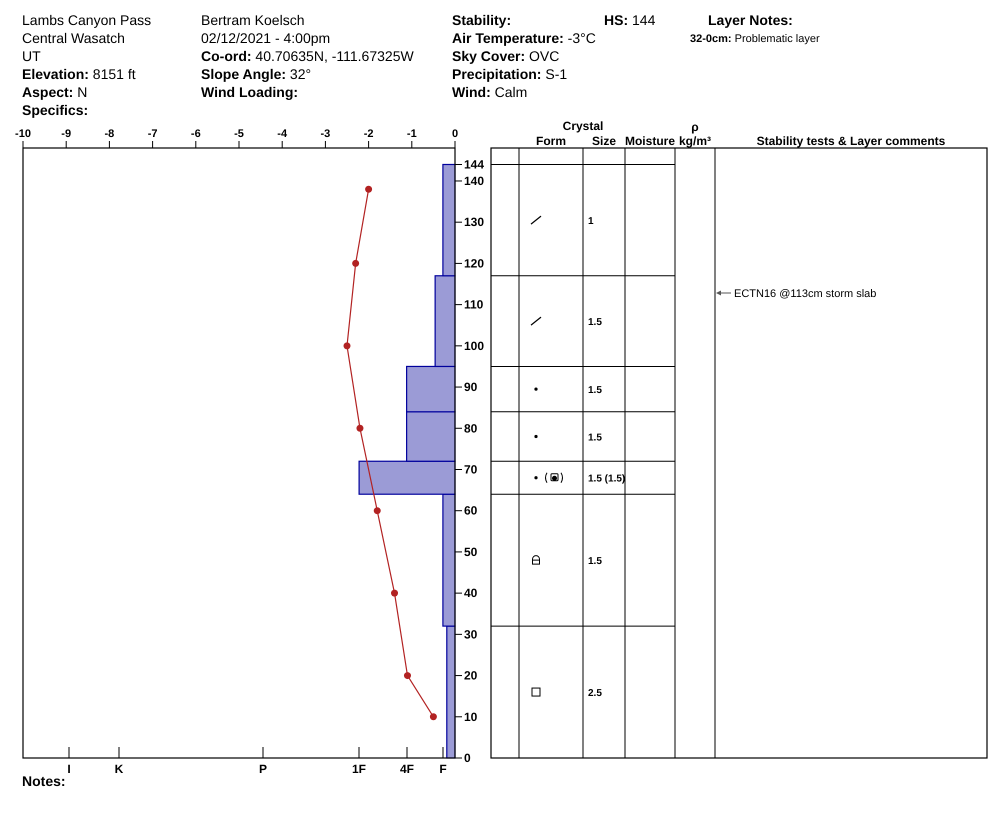 This screenshot has height=840, width=994. Describe the element at coordinates (595, 694) in the screenshot. I see `text: 2.5` at that location.